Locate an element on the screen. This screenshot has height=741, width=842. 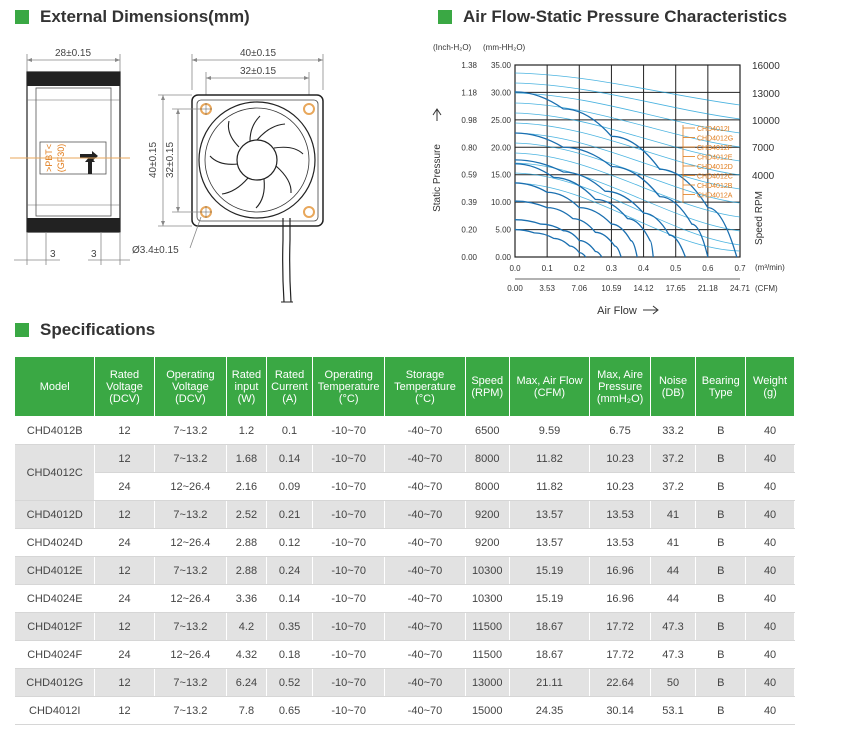
table-header-cell: Speed (RPM) is located at coordinates (487, 387).